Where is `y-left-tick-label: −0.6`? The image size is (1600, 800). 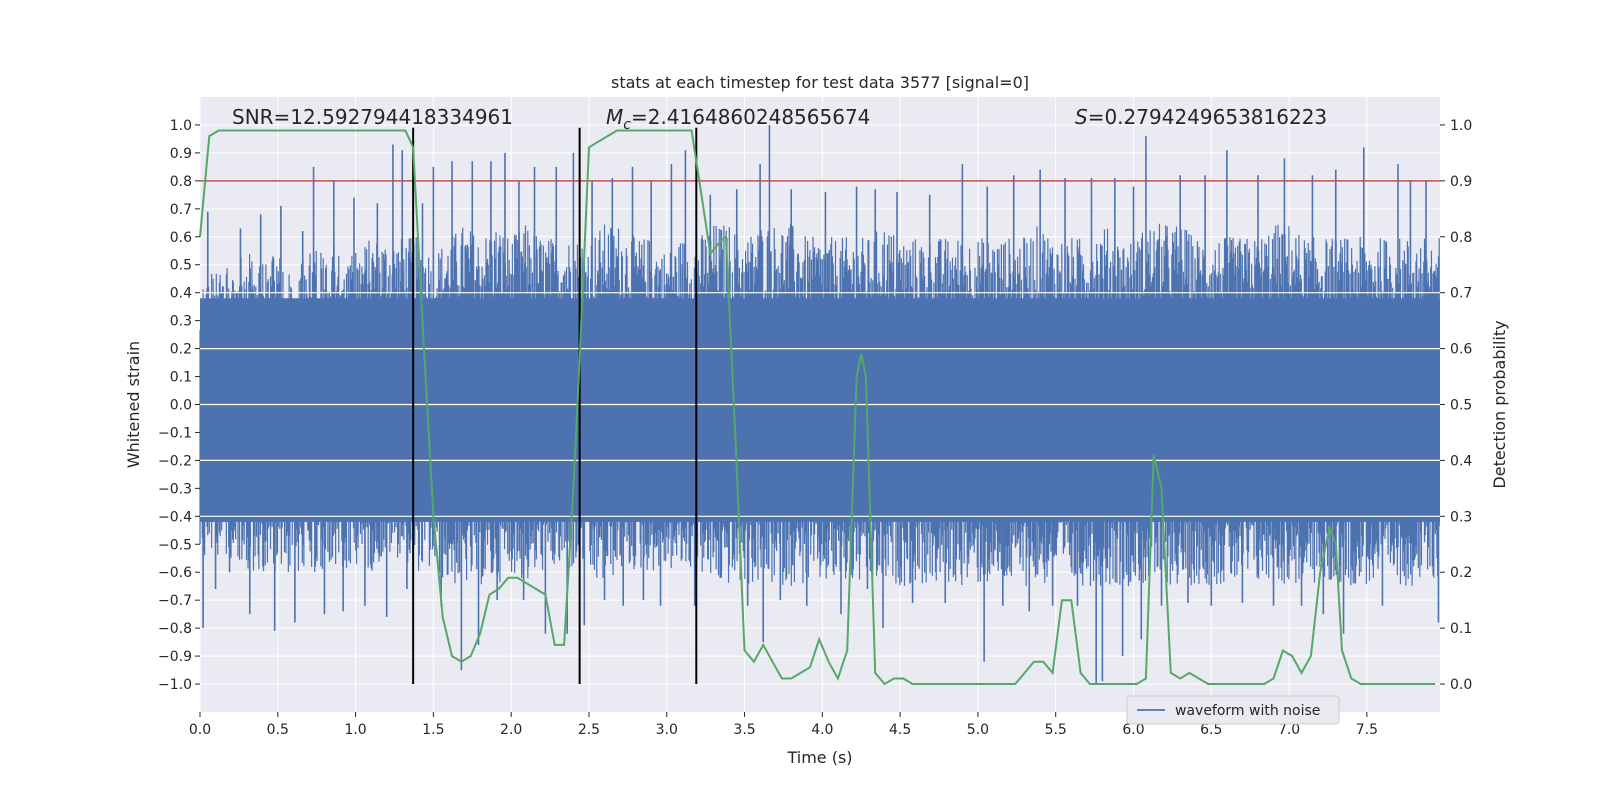 y-left-tick-label: −0.6 is located at coordinates (175, 573).